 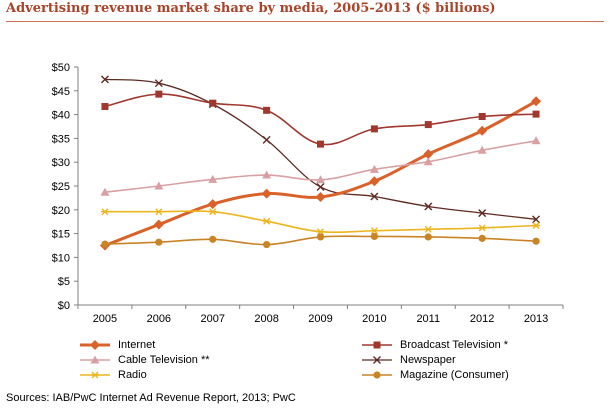 I want to click on y-tick-label: $25, so click(x=61, y=187).